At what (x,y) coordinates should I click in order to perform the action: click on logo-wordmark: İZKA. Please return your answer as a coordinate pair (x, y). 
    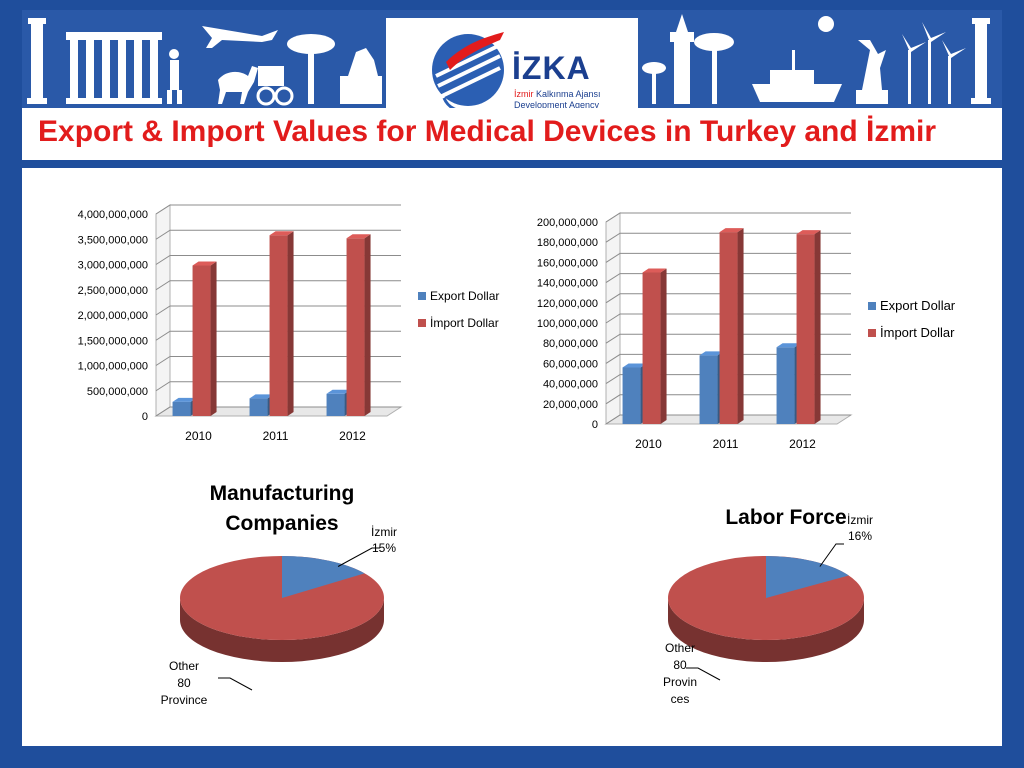
    Looking at the image, I should click on (551, 68).